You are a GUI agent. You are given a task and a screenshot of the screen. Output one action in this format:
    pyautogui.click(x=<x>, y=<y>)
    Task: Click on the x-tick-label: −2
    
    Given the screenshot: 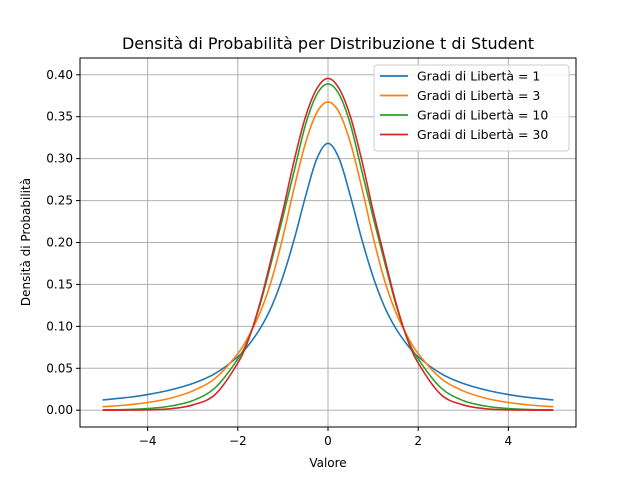 What is the action you would take?
    pyautogui.click(x=238, y=441)
    